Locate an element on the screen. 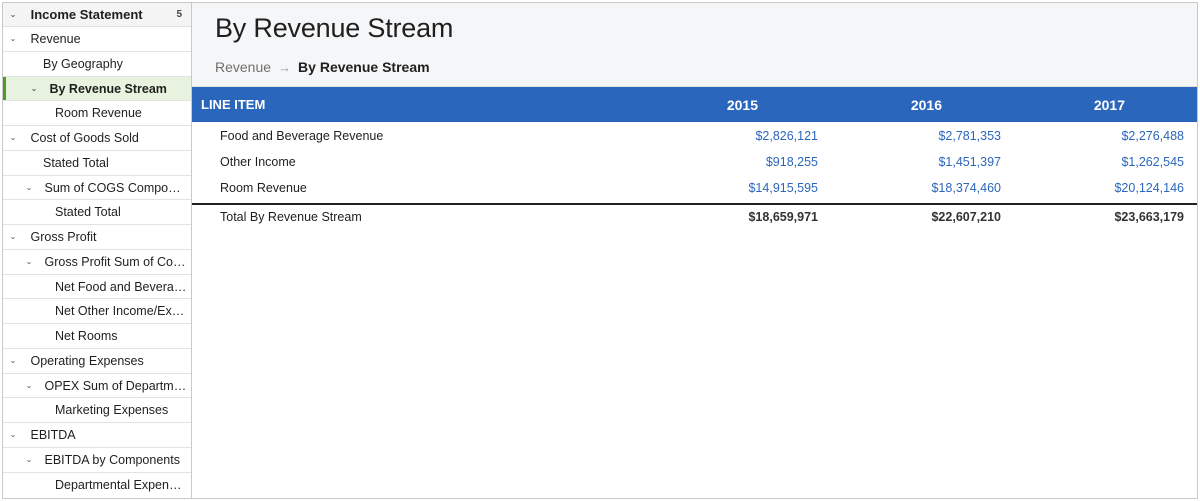  tree-item-label: Marketing Expenses is located at coordinates (112, 410).